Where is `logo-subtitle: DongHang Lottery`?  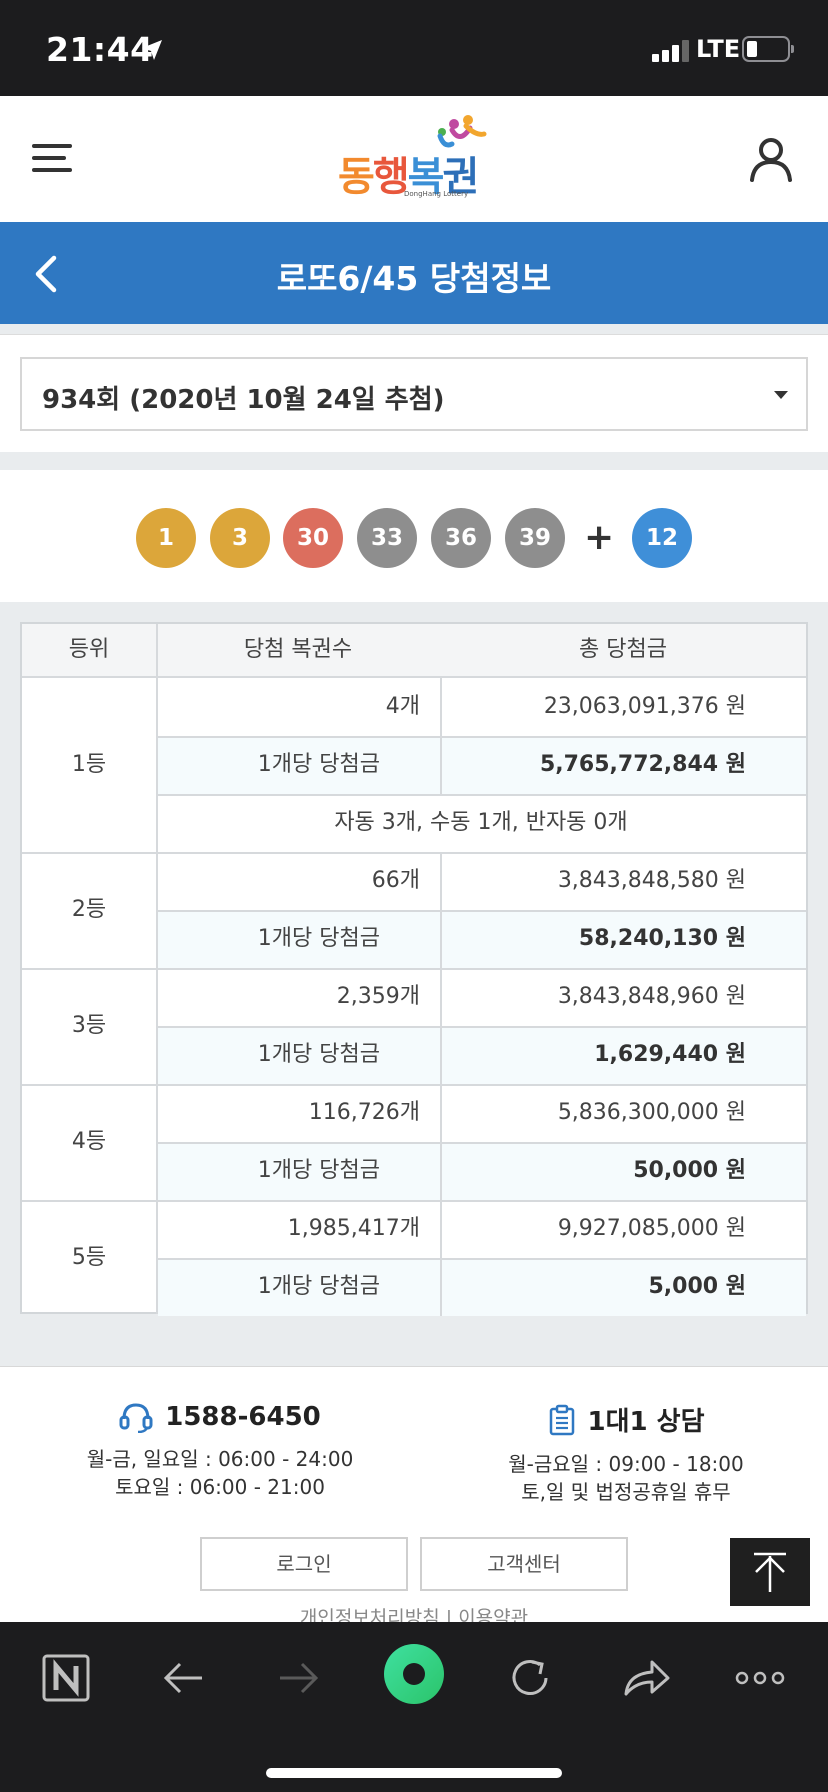 logo-subtitle: DongHang Lottery is located at coordinates (436, 194).